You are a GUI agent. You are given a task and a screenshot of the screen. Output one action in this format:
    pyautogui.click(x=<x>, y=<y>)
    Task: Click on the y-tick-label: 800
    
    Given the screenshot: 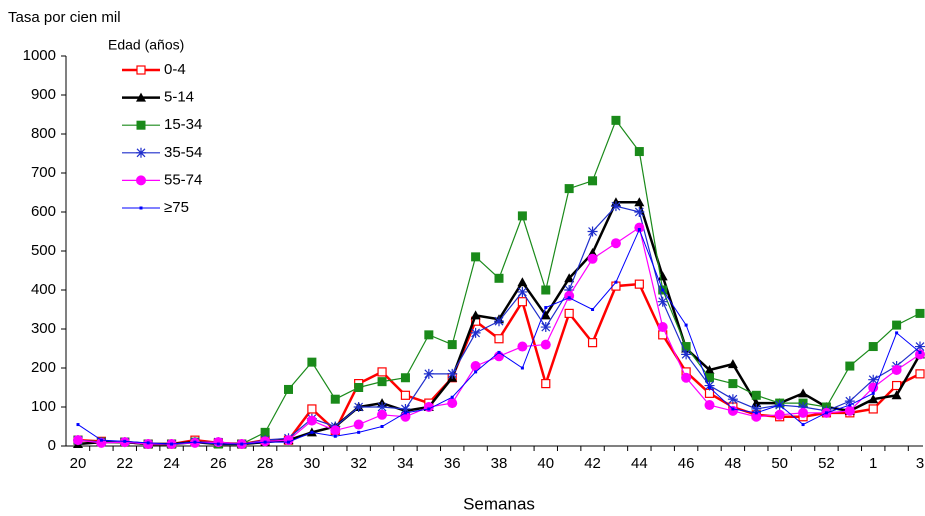 What is the action you would take?
    pyautogui.click(x=43, y=133)
    